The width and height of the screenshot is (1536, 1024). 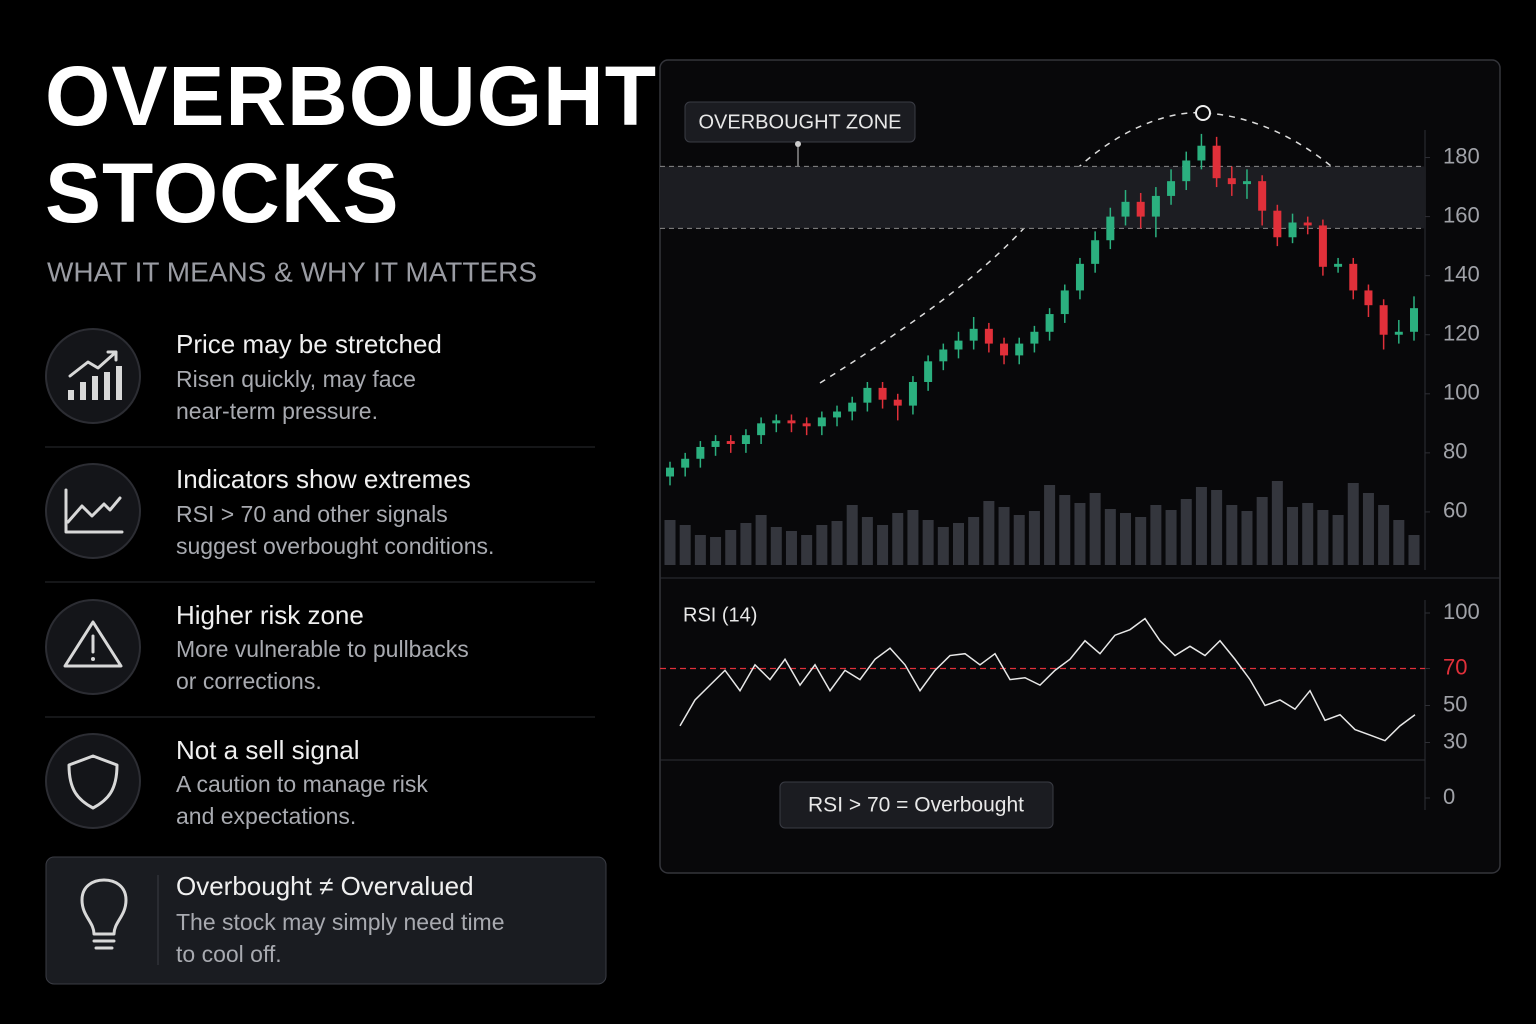 What do you see at coordinates (800, 122) in the screenshot?
I see `zone-label: OVERBOUGHT ZONE` at bounding box center [800, 122].